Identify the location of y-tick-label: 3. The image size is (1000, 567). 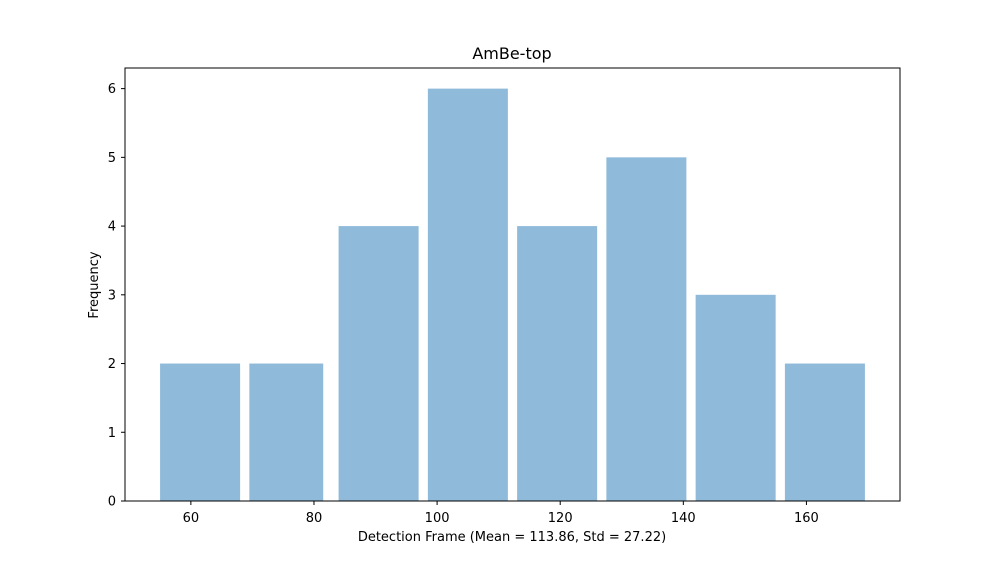
(112, 295).